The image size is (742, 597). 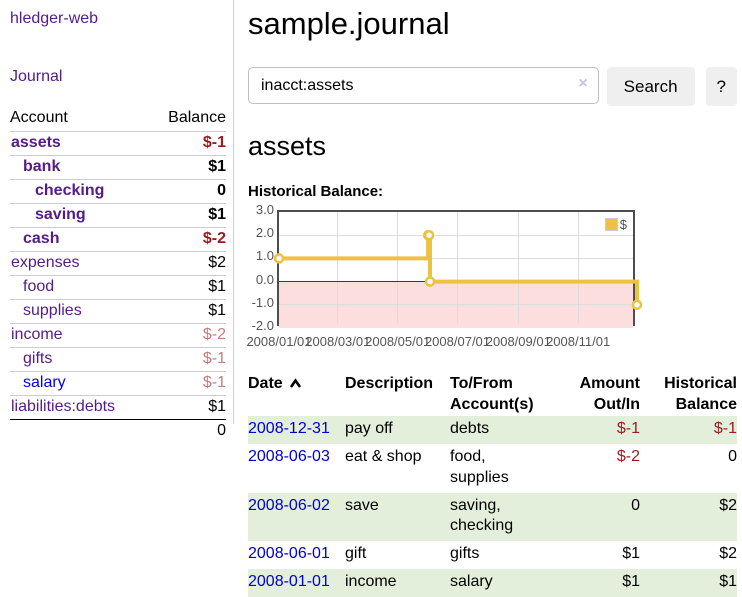 What do you see at coordinates (264, 233) in the screenshot?
I see `y-axis-tick-label: 2.0` at bounding box center [264, 233].